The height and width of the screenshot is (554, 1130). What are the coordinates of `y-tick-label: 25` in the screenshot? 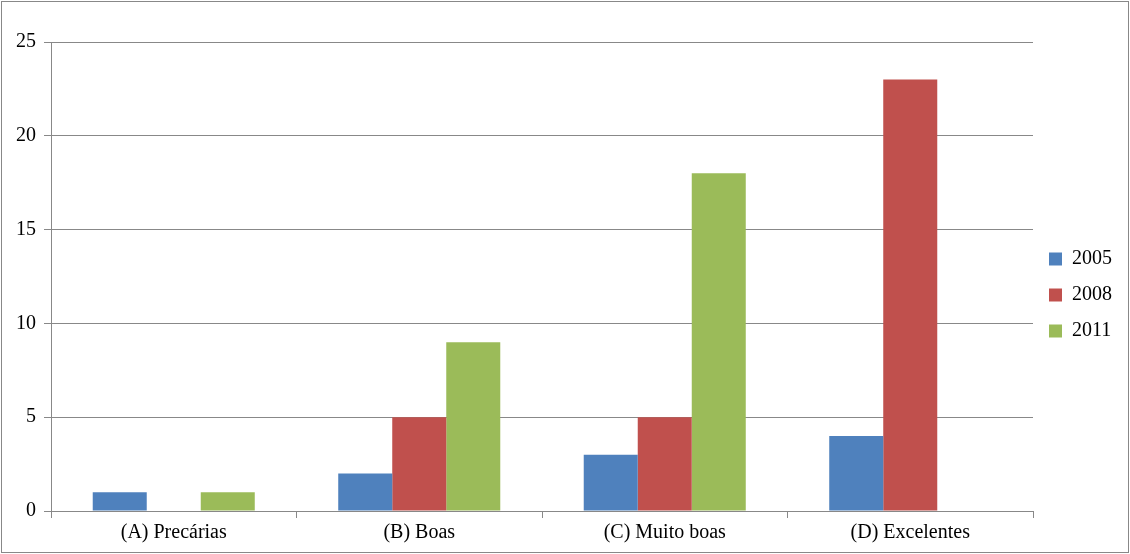 It's located at (26, 40).